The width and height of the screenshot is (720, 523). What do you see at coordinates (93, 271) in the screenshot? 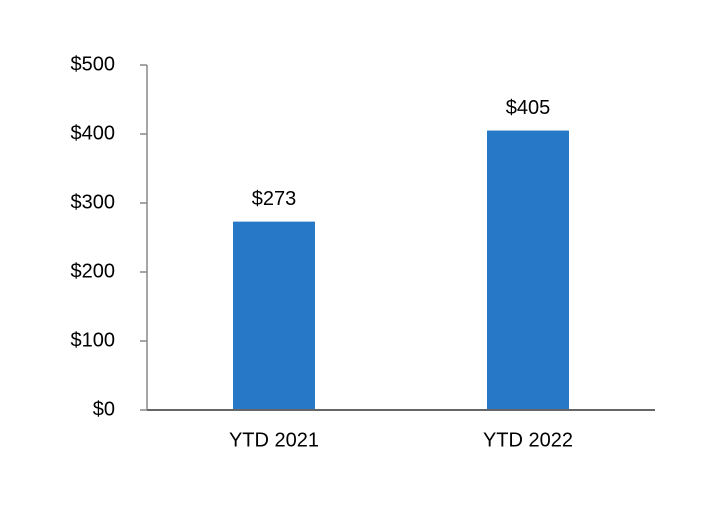
I see `y-tick-label: $200` at bounding box center [93, 271].